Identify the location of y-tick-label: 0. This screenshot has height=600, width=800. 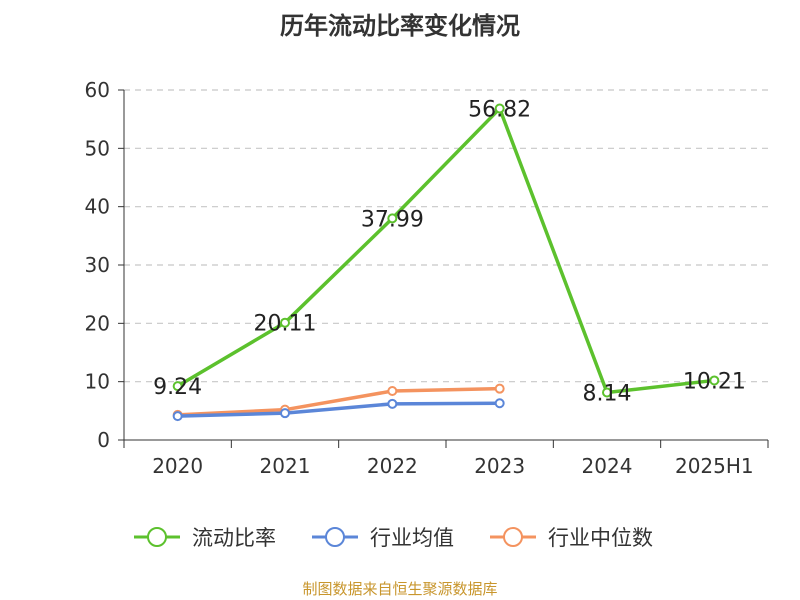
(103, 440).